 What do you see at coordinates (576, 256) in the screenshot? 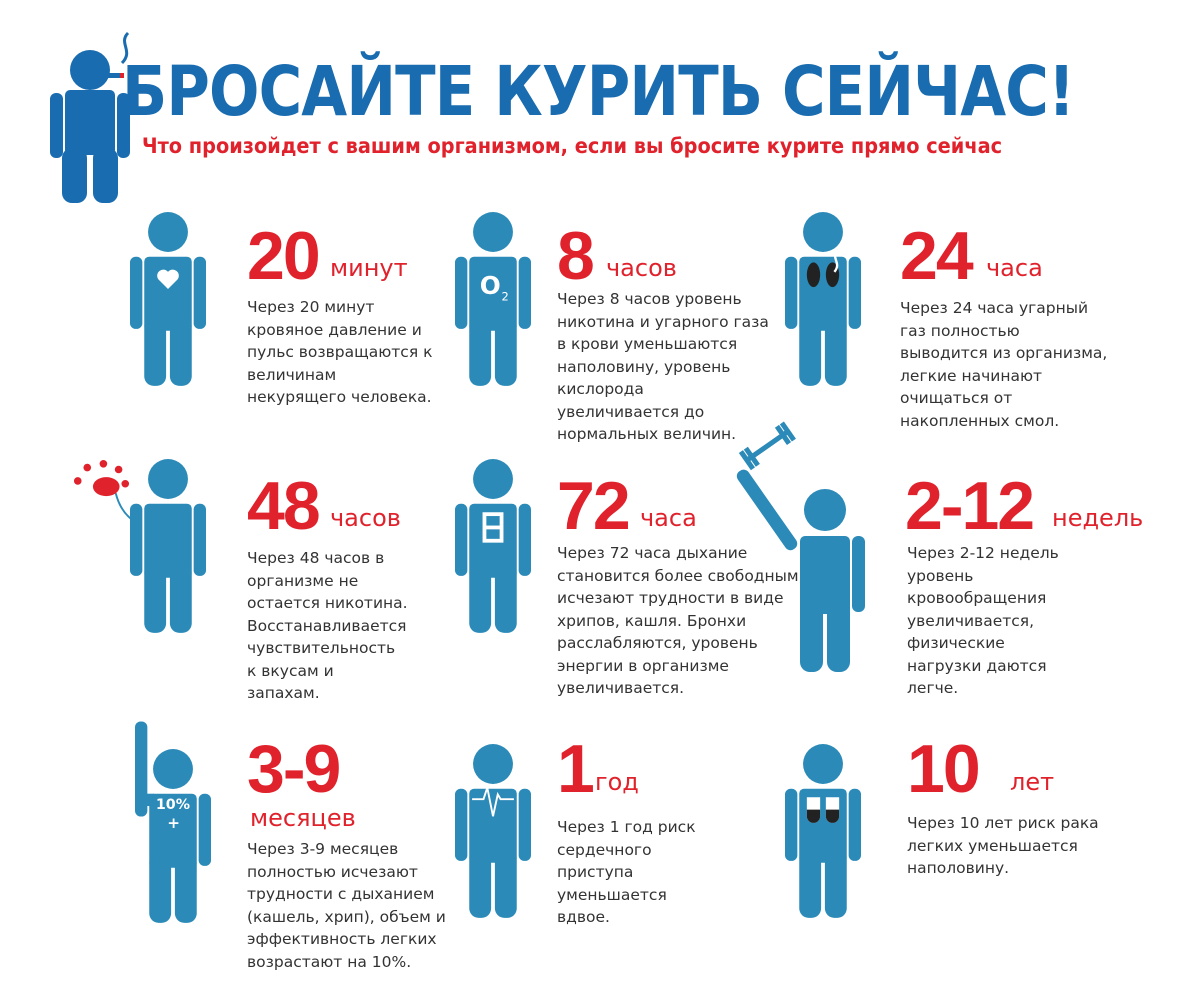
I see `milestone-number: 8` at bounding box center [576, 256].